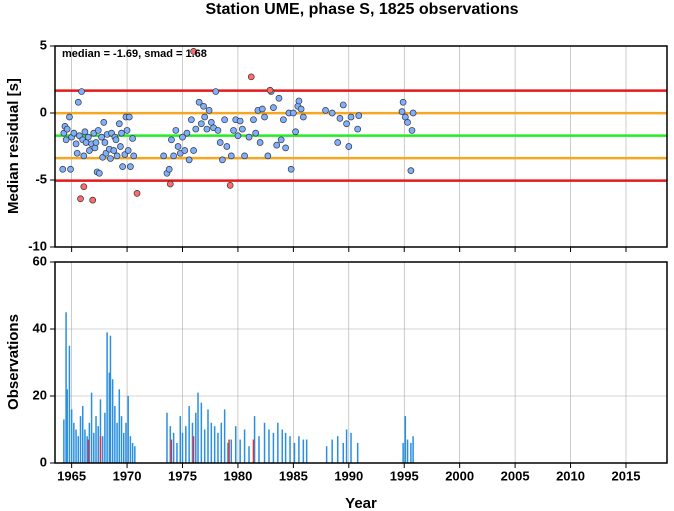 The height and width of the screenshot is (511, 674). What do you see at coordinates (127, 475) in the screenshot?
I see `x-tick-label: 1970` at bounding box center [127, 475].